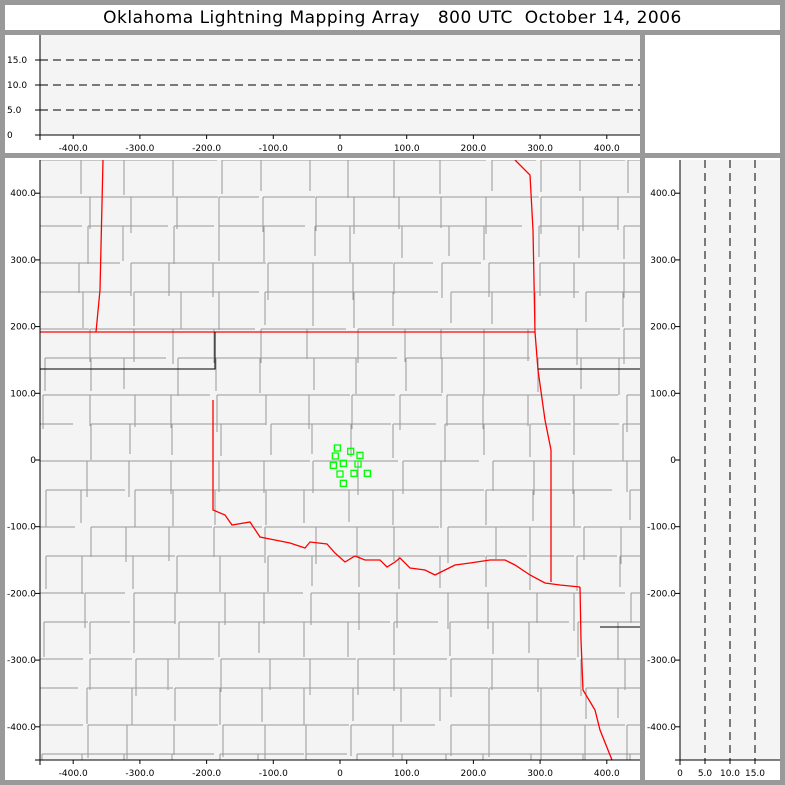 This screenshot has width=785, height=785. What do you see at coordinates (73, 149) in the screenshot?
I see `top-x-tick-label: -400.0` at bounding box center [73, 149].